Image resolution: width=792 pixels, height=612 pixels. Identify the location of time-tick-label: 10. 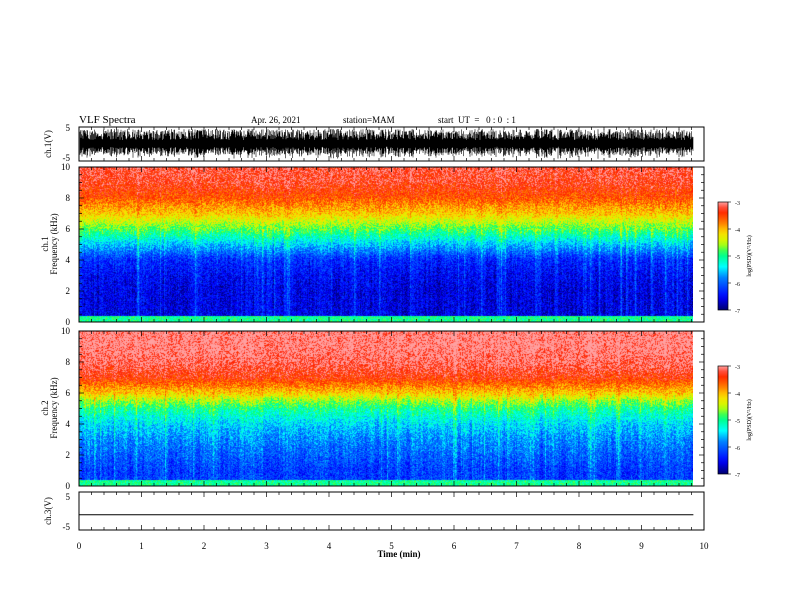
(705, 546).